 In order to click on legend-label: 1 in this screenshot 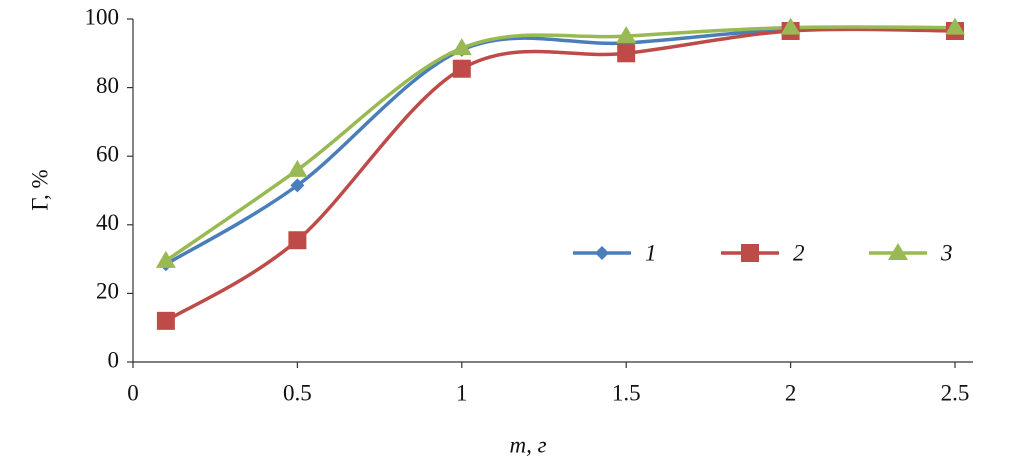, I will do `click(651, 252)`.